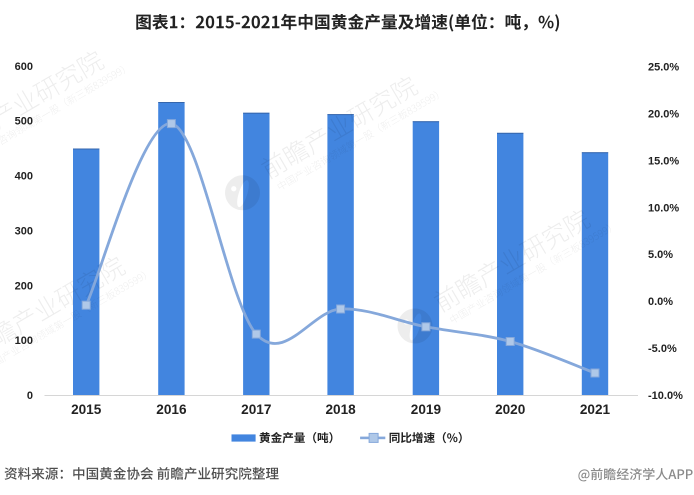  I want to click on svg-text: 100, so click(24, 341).